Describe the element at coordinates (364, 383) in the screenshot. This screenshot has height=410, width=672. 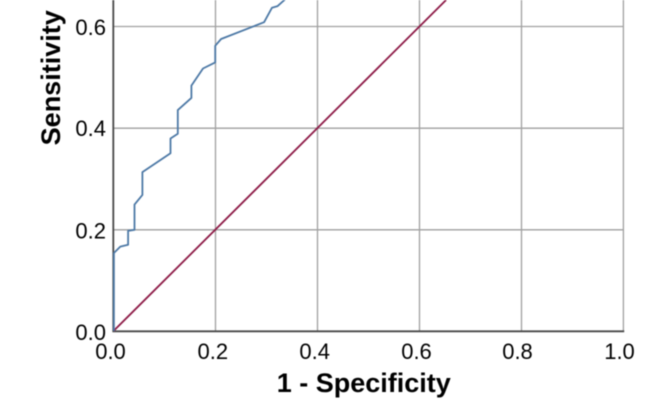
I see `svg-text: 1 - Specificity` at that location.